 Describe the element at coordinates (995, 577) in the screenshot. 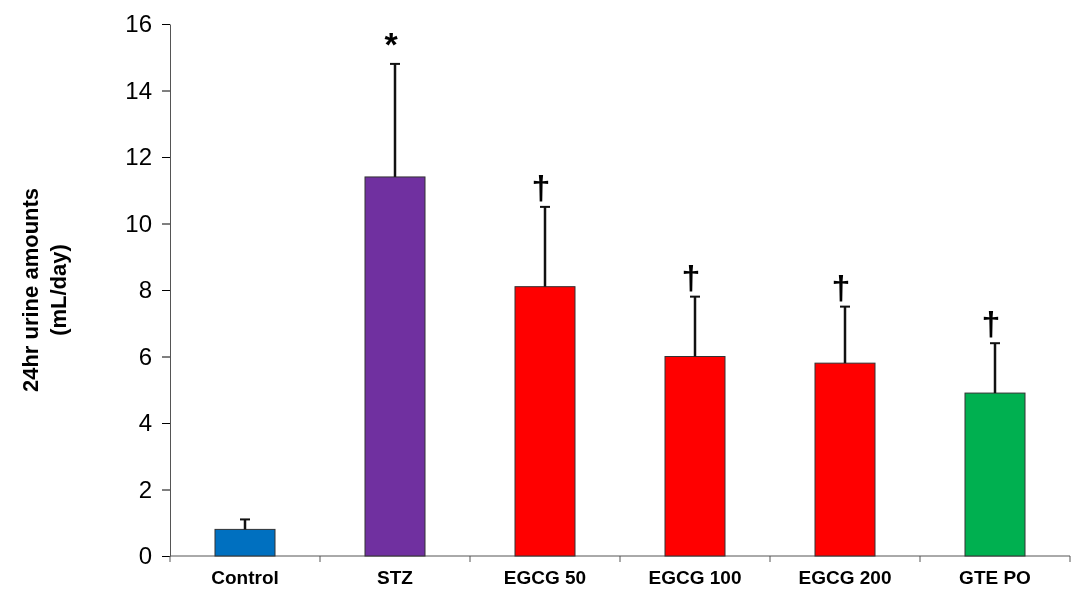

I see `x-tick-label: GTE PO` at that location.